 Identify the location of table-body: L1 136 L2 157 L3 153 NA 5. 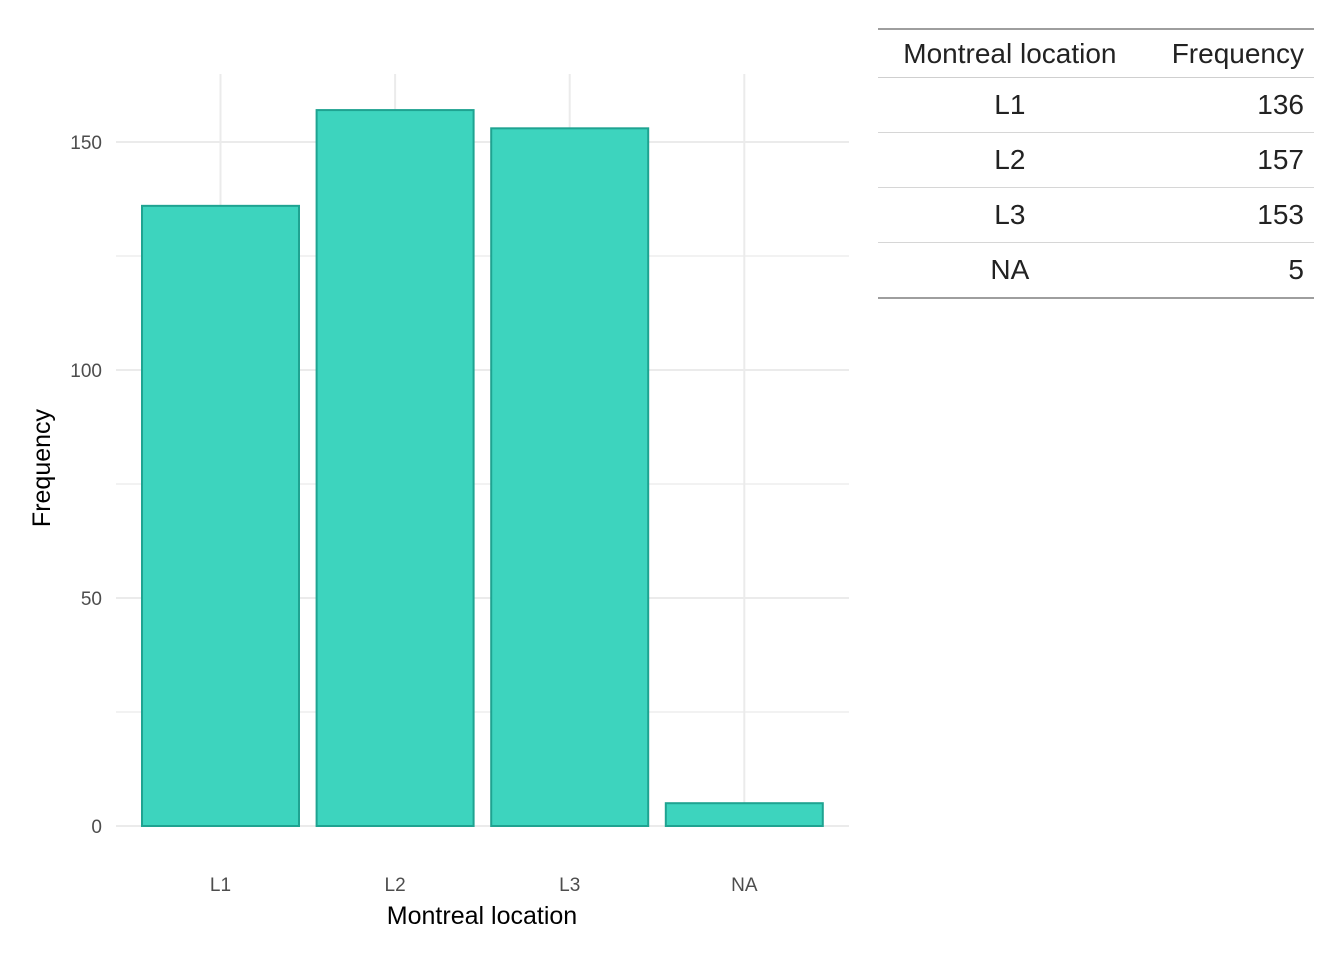
(1096, 188).